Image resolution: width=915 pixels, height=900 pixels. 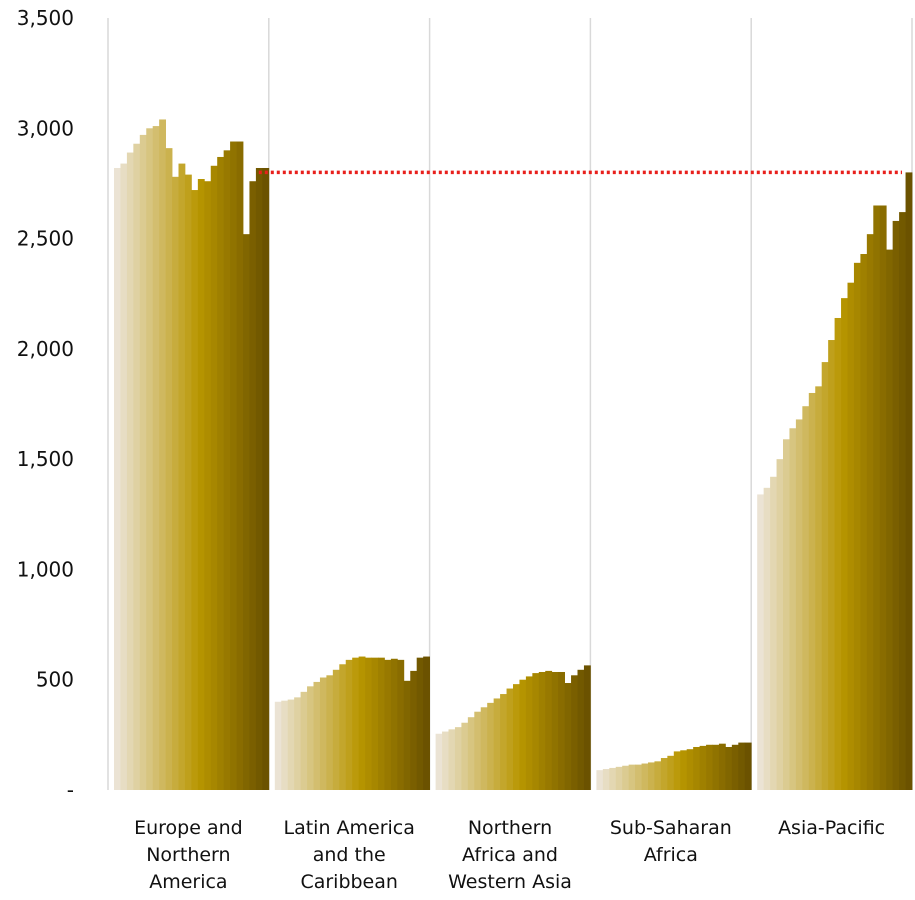 I want to click on category-label: Caribbean, so click(x=349, y=882).